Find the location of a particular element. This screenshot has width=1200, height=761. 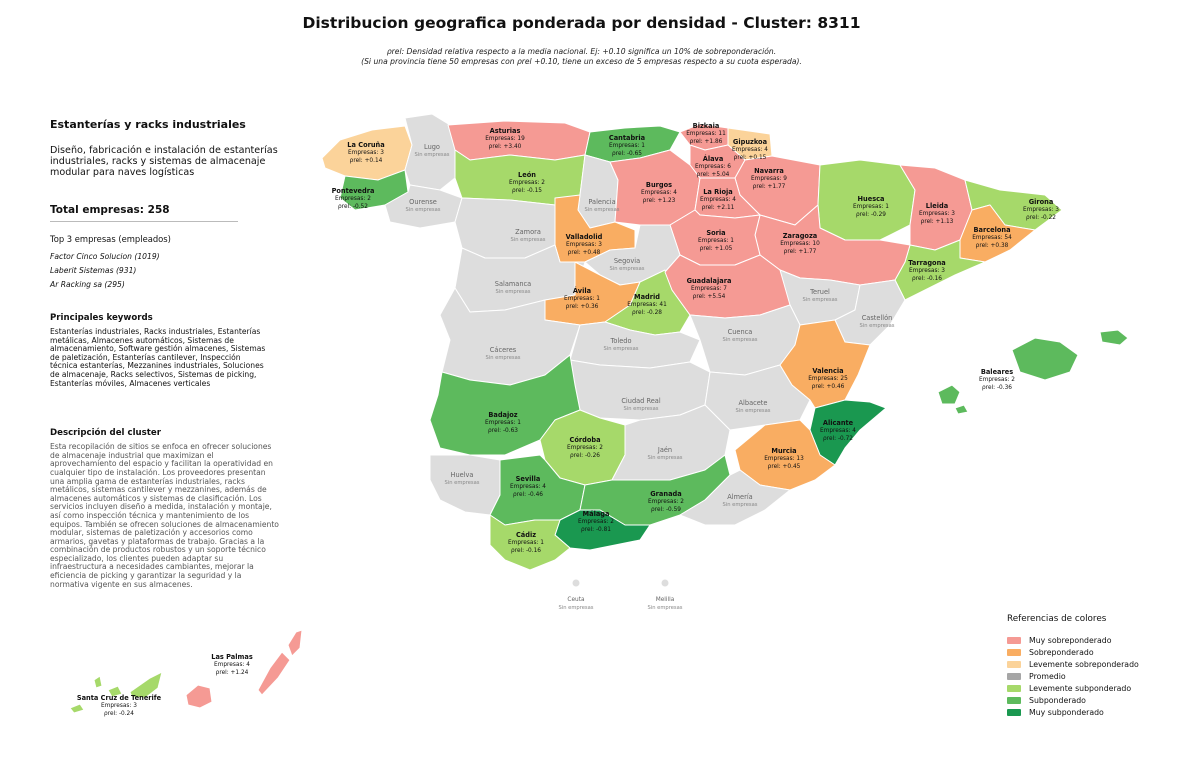

label-segovia: Segovia Sin empresas is located at coordinates (627, 264).